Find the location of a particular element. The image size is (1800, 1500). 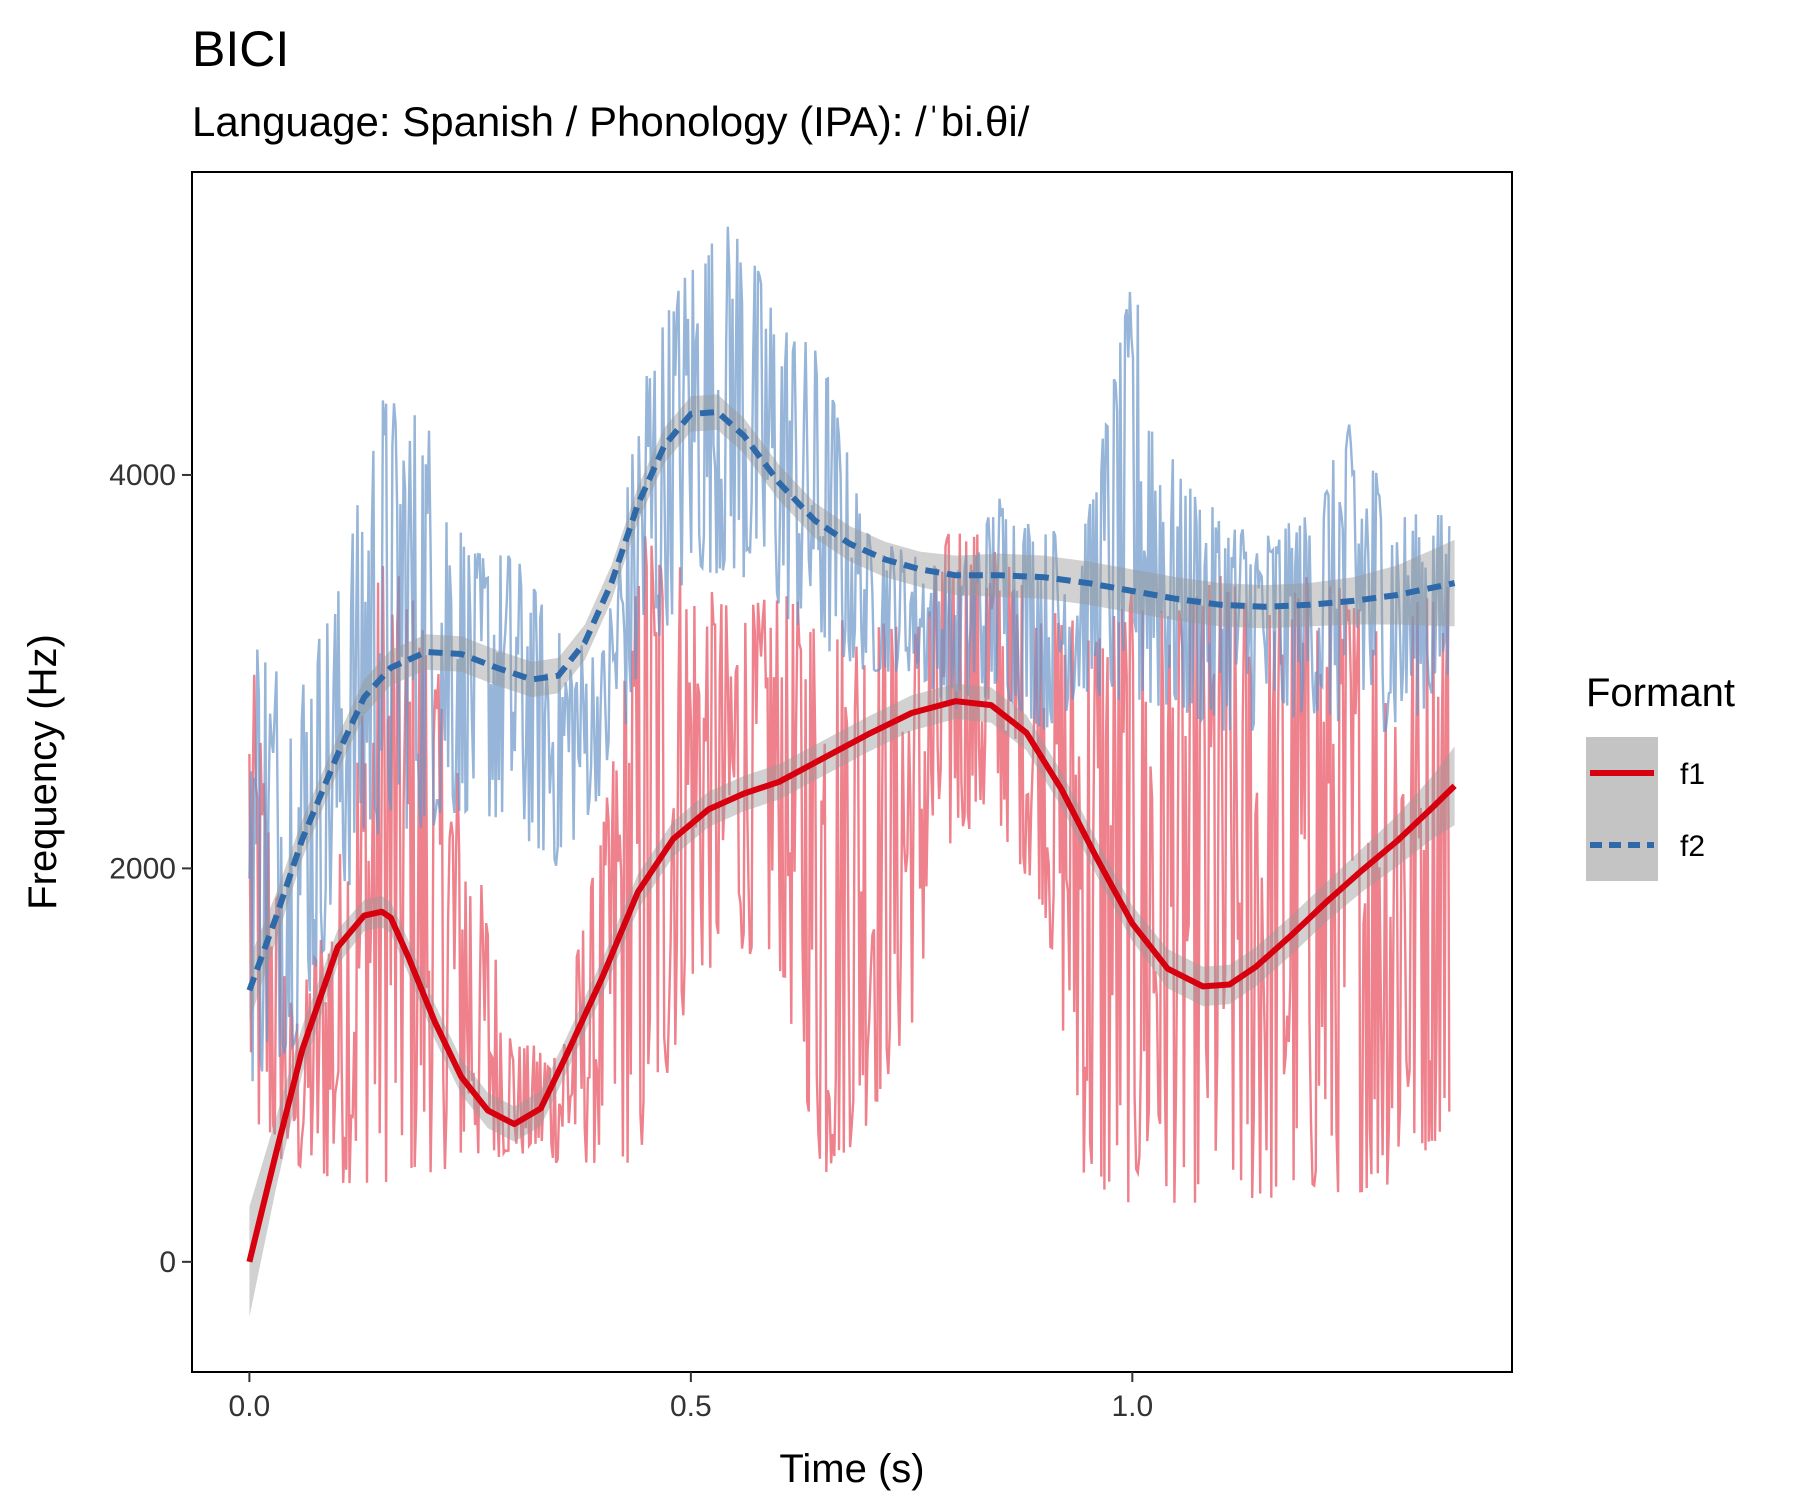

y-tick-label: 0 is located at coordinates (167, 1262).